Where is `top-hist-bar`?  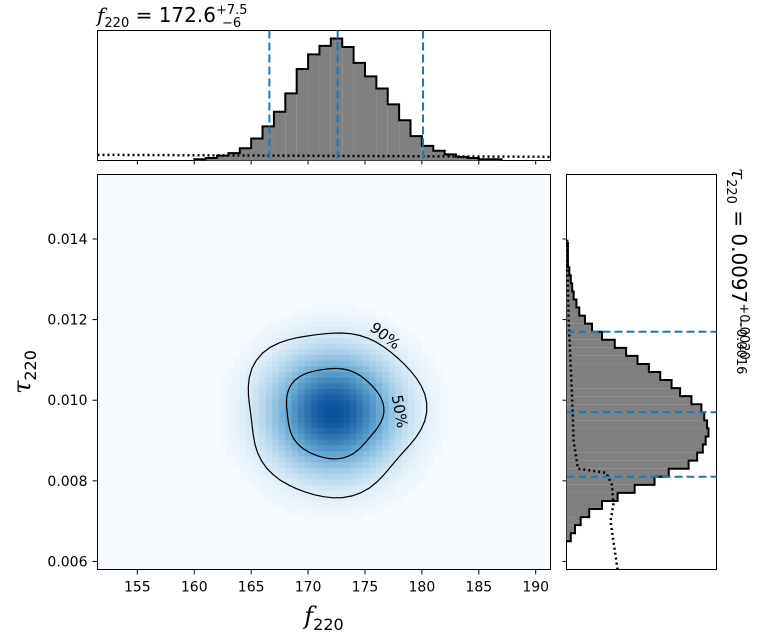 top-hist-bar is located at coordinates (393, 132).